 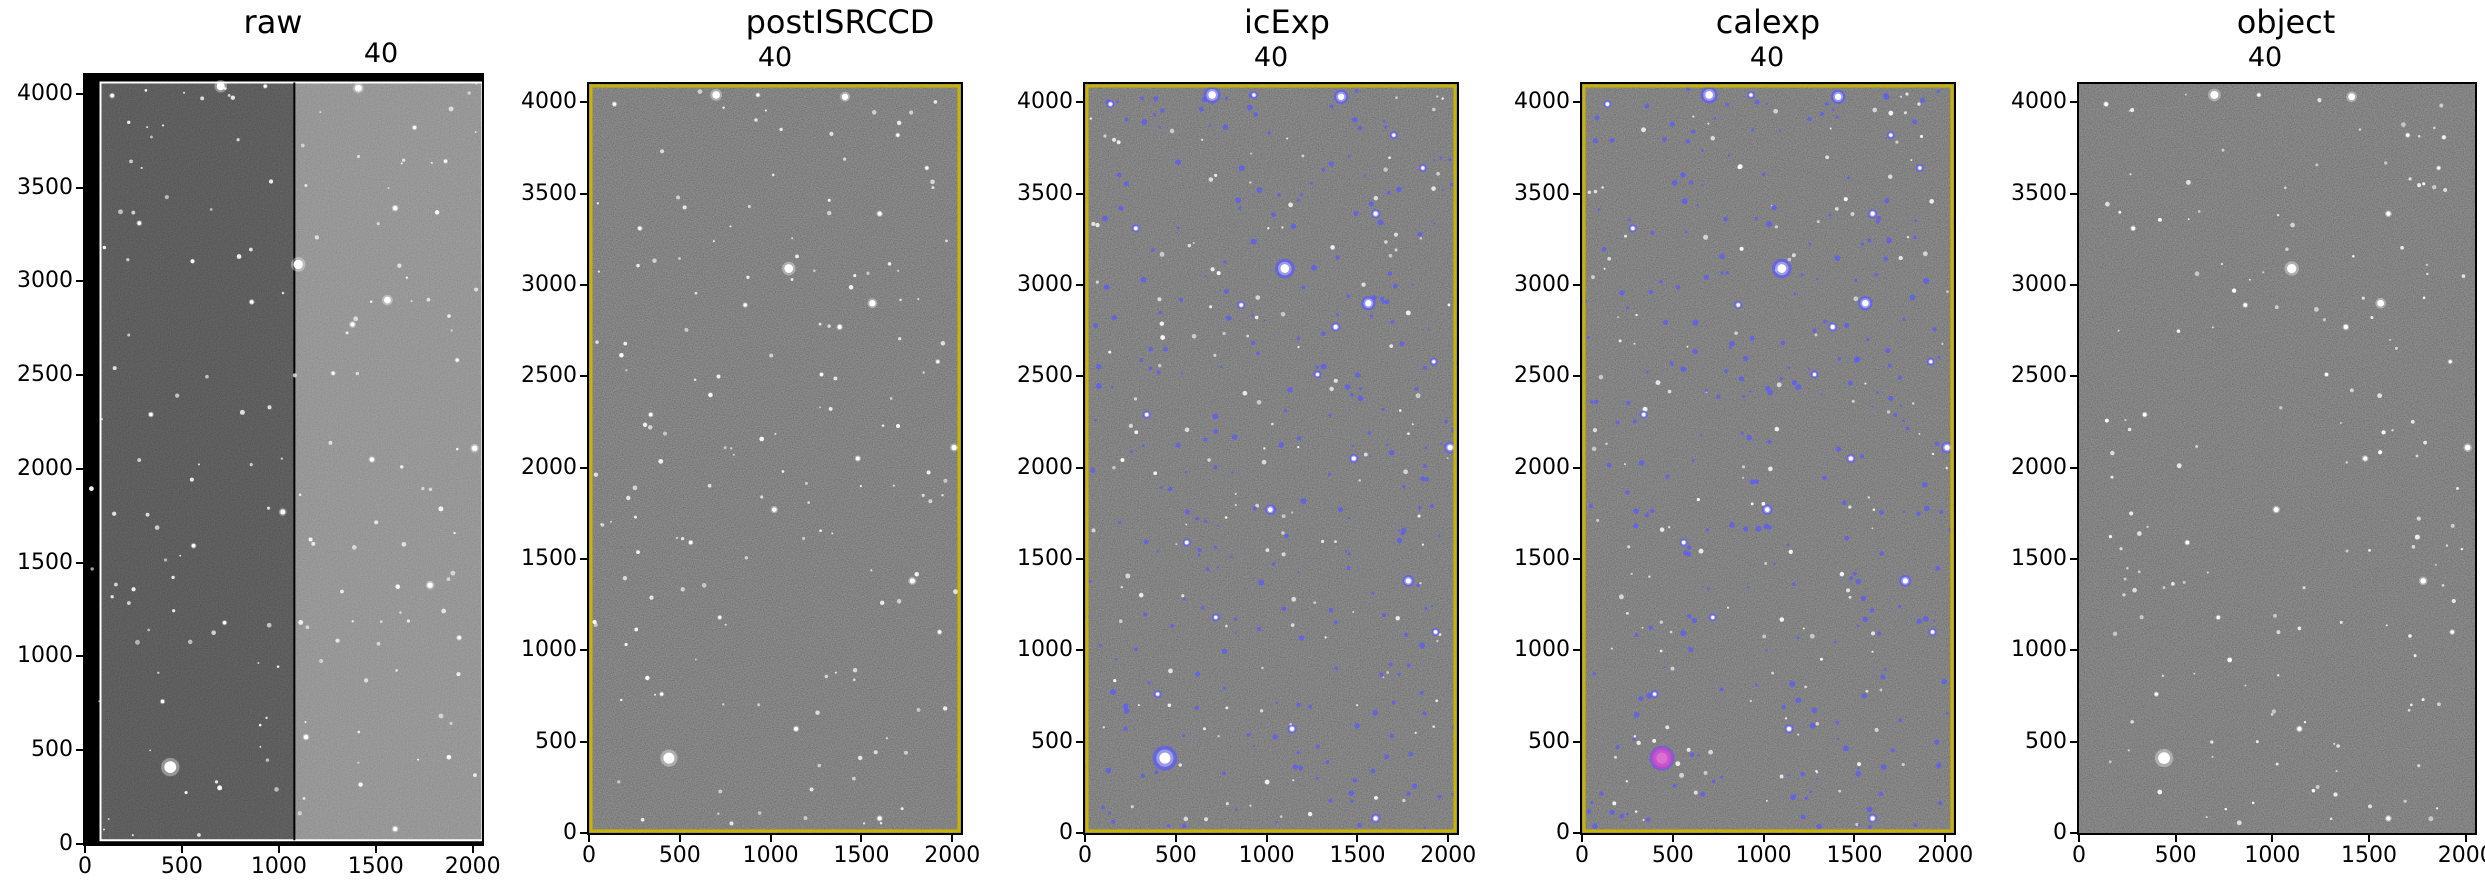 What do you see at coordinates (2285, 459) in the screenshot?
I see `faint-sources` at bounding box center [2285, 459].